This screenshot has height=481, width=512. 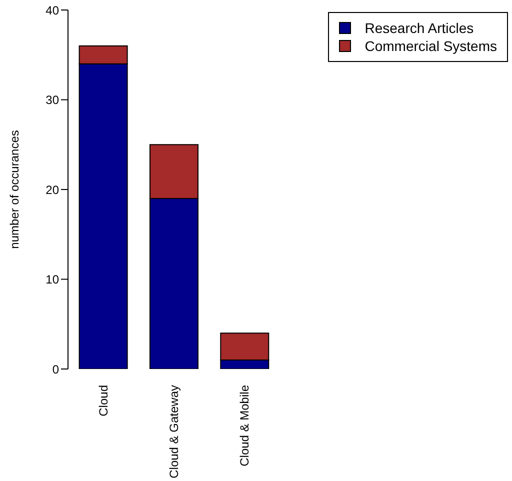 What do you see at coordinates (174, 431) in the screenshot?
I see `x-tick-label: Cloud & Gateway` at bounding box center [174, 431].